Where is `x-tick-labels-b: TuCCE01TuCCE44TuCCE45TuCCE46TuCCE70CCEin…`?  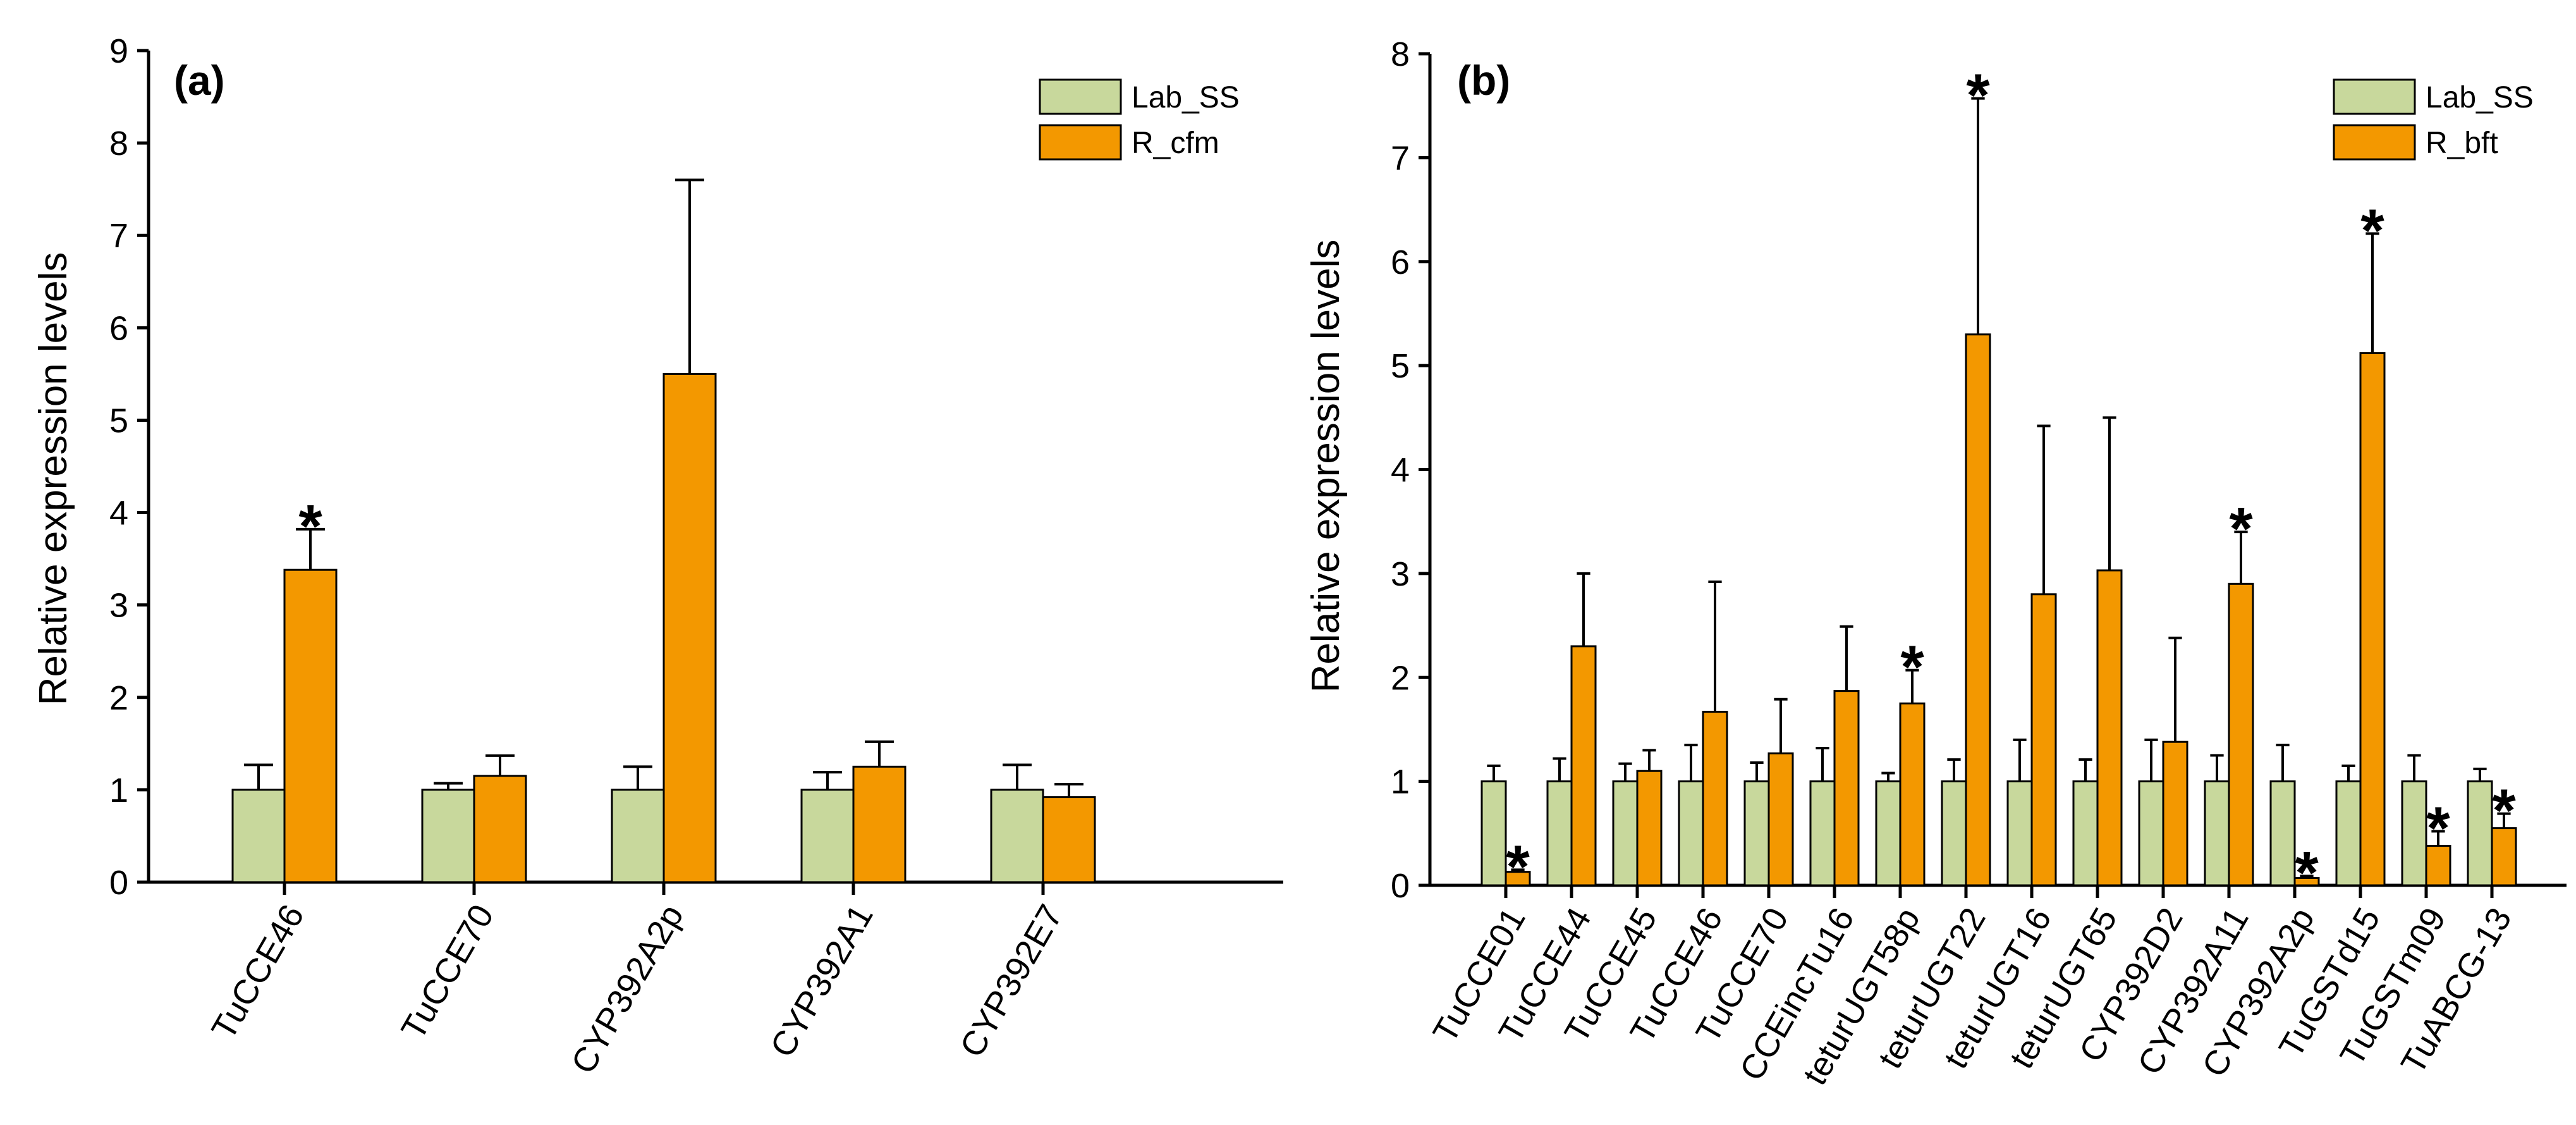 x-tick-labels-b: TuCCE01TuCCE44TuCCE45TuCCE46TuCCE70CCEin… is located at coordinates (1972, 996).